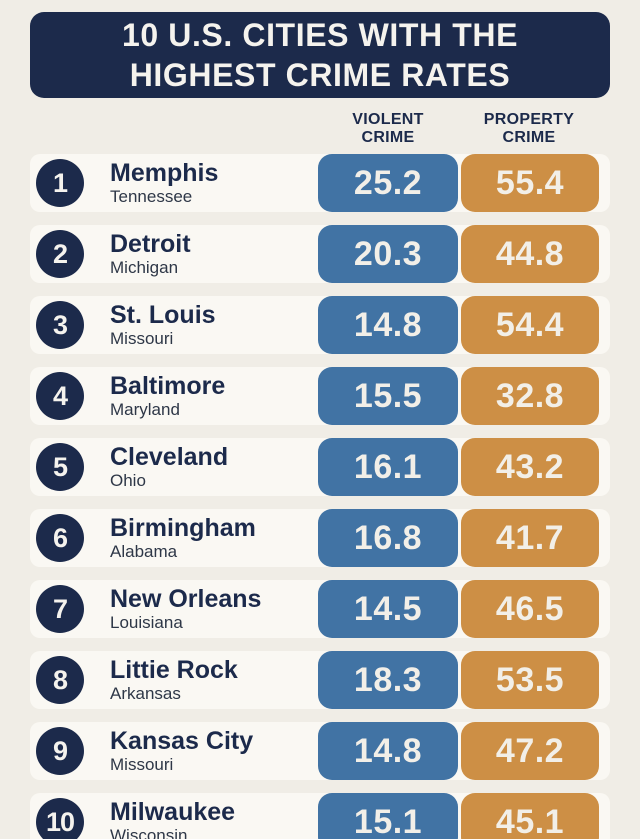 The image size is (640, 839). What do you see at coordinates (146, 622) in the screenshot?
I see `state-name: Louisiana` at bounding box center [146, 622].